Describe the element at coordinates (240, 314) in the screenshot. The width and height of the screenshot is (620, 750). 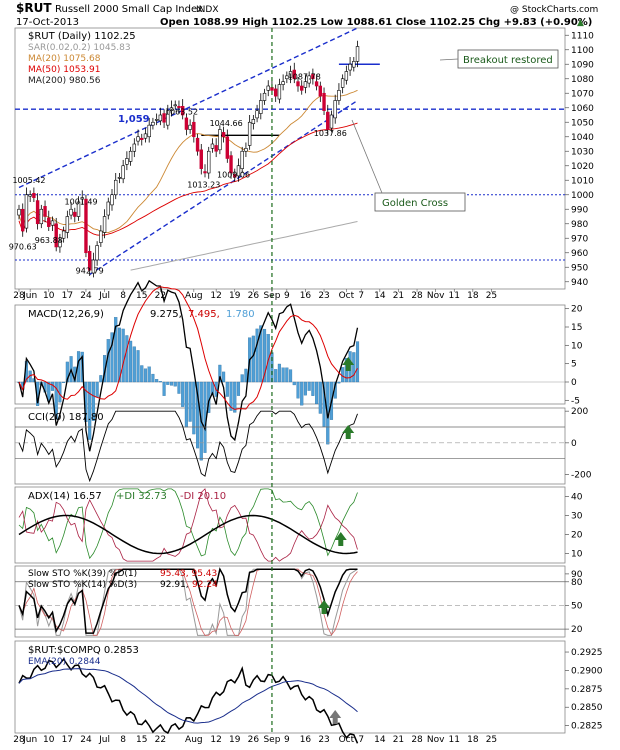
I see `macd-v3: 1.780` at that location.